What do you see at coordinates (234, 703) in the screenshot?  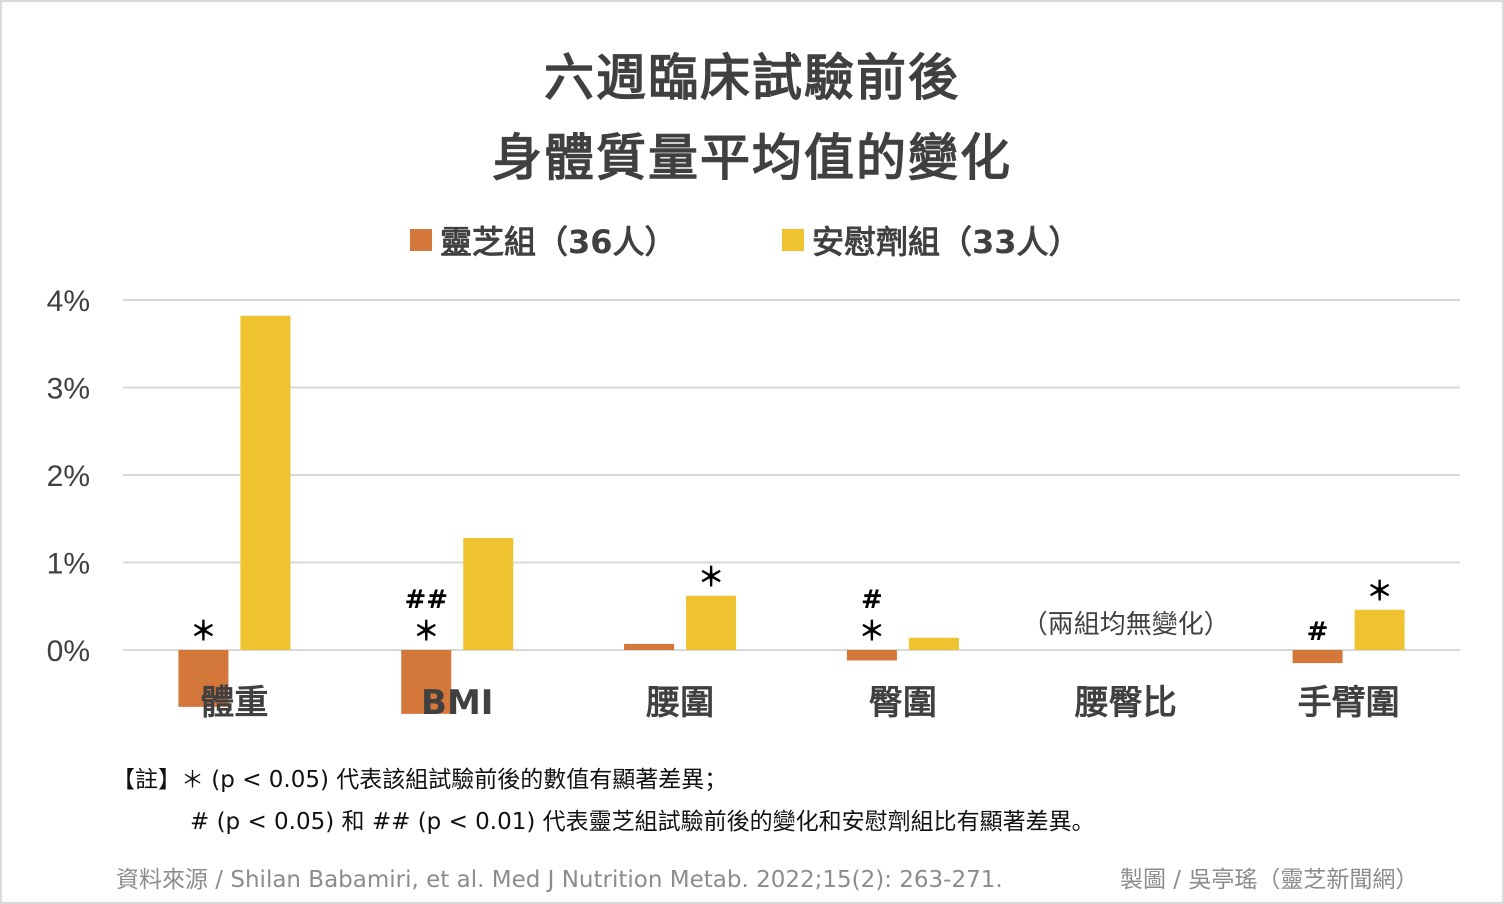 I see `x-category-label: 體重` at bounding box center [234, 703].